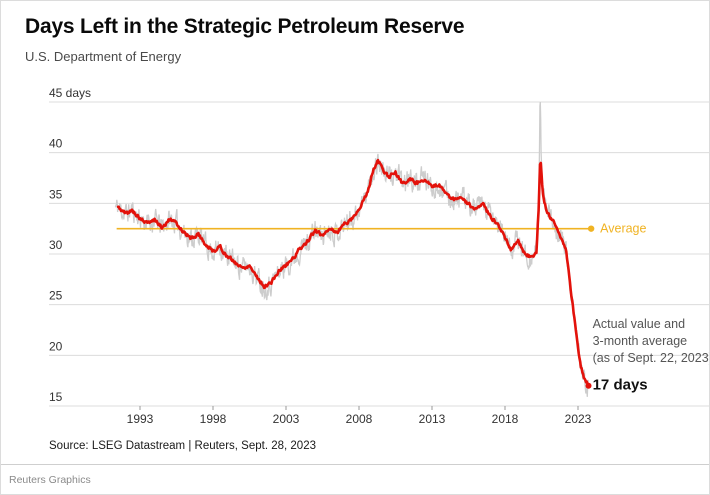 This screenshot has width=710, height=495. What do you see at coordinates (639, 324) in the screenshot?
I see `annotation-line: Actual value and` at bounding box center [639, 324].